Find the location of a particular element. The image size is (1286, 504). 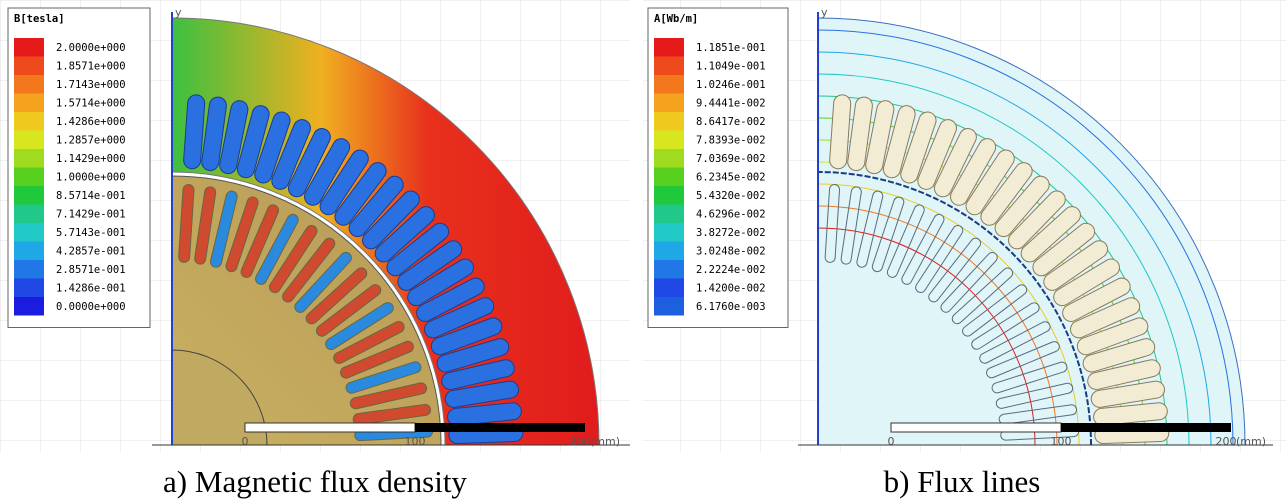

scale-label: 100 is located at coordinates (1061, 441).